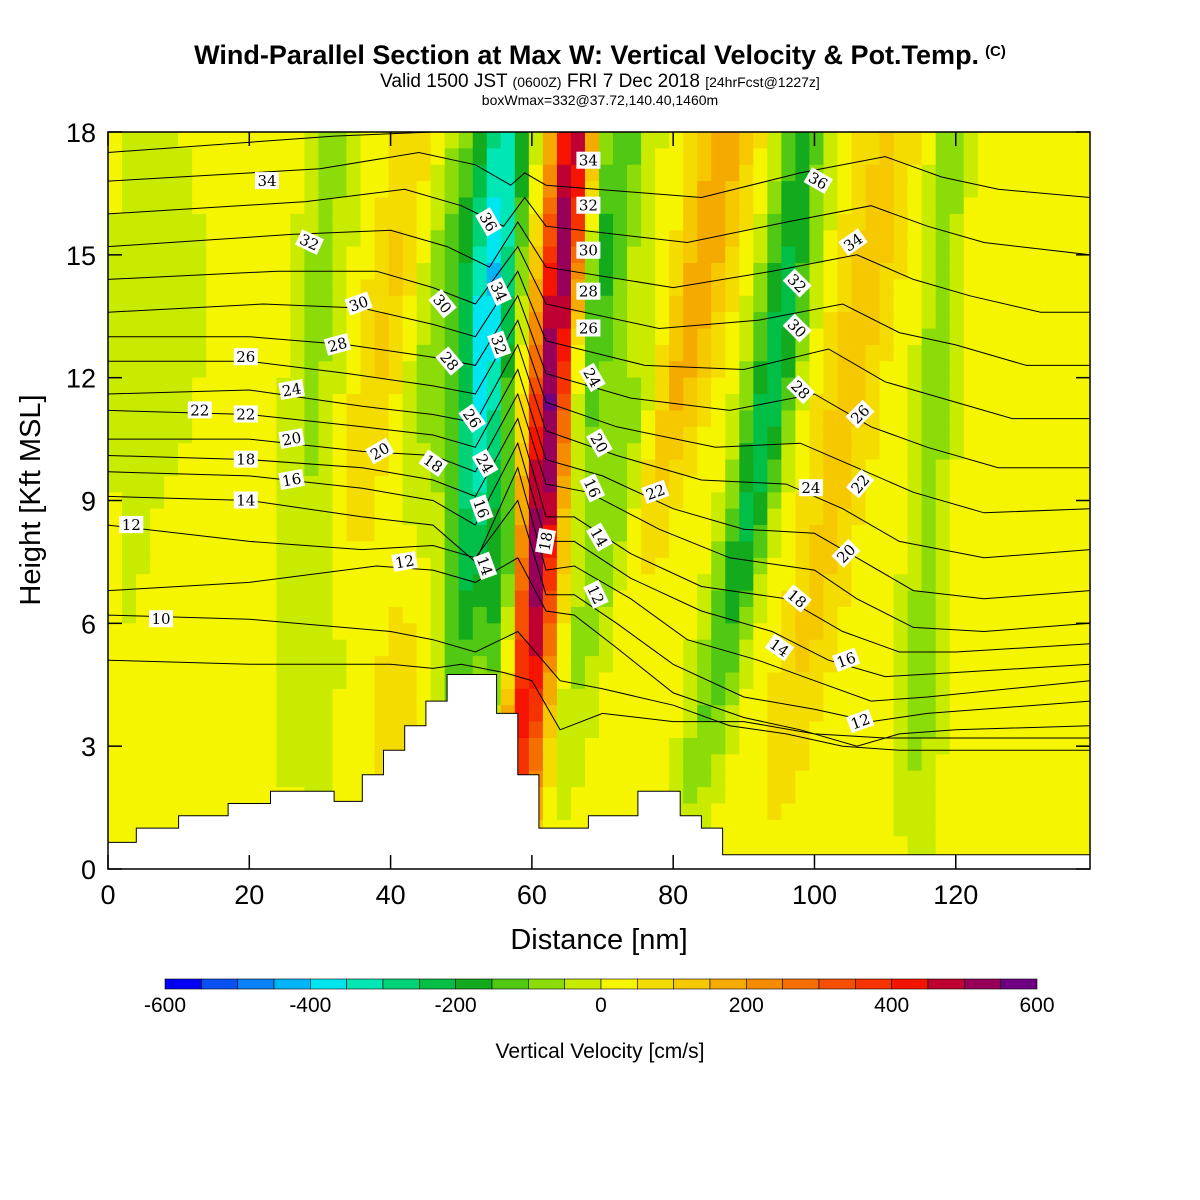 Image resolution: width=1200 pixels, height=1200 pixels. What do you see at coordinates (245, 500) in the screenshot?
I see `contour-label: 14` at bounding box center [245, 500].